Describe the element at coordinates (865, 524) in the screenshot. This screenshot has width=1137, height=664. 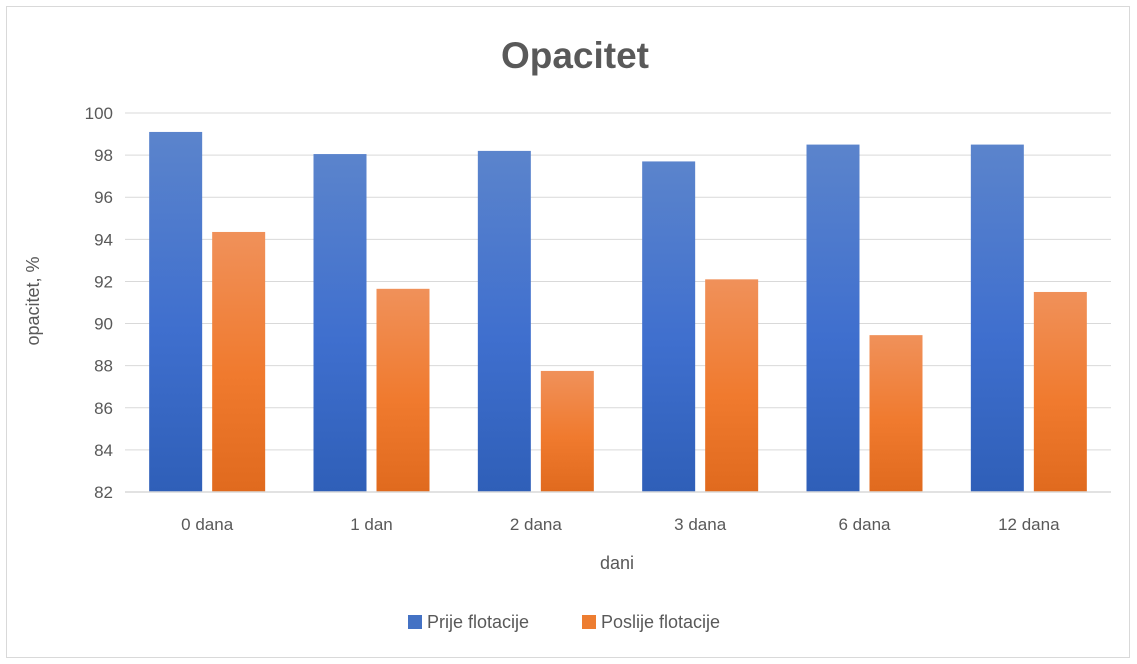
I see `x-tick-label: 6 dana` at that location.